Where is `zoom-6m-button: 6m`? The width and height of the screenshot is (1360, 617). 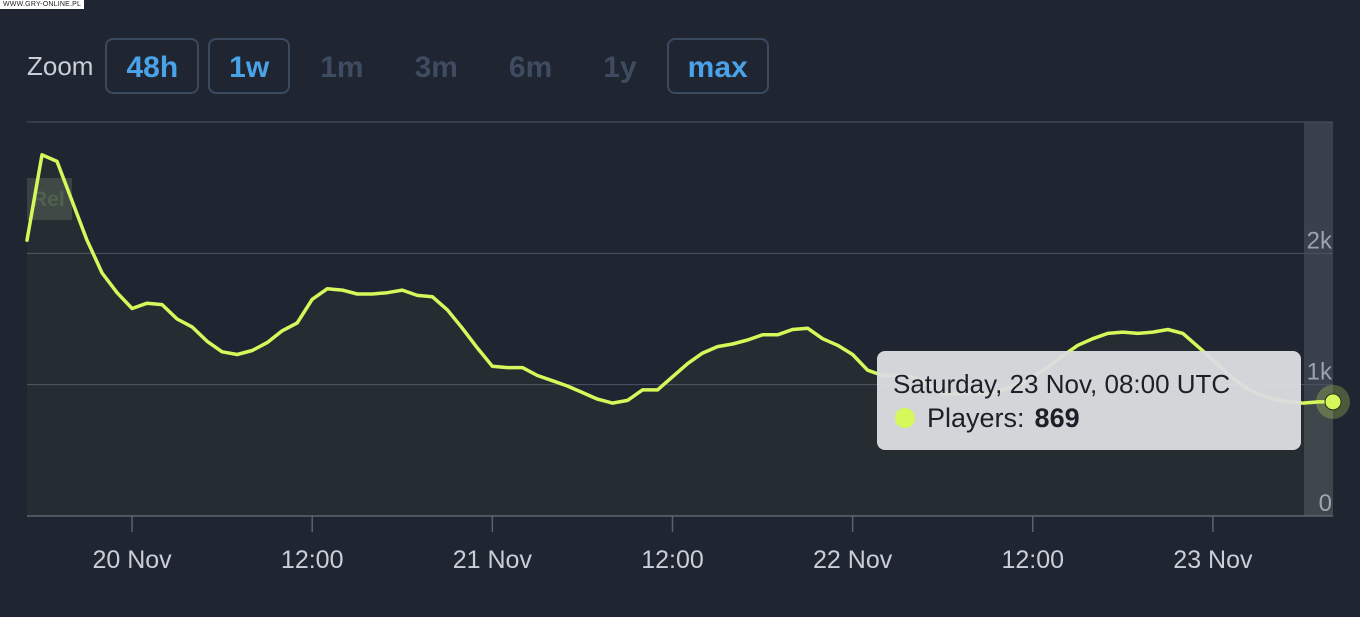 zoom-6m-button: 6m is located at coordinates (530, 67).